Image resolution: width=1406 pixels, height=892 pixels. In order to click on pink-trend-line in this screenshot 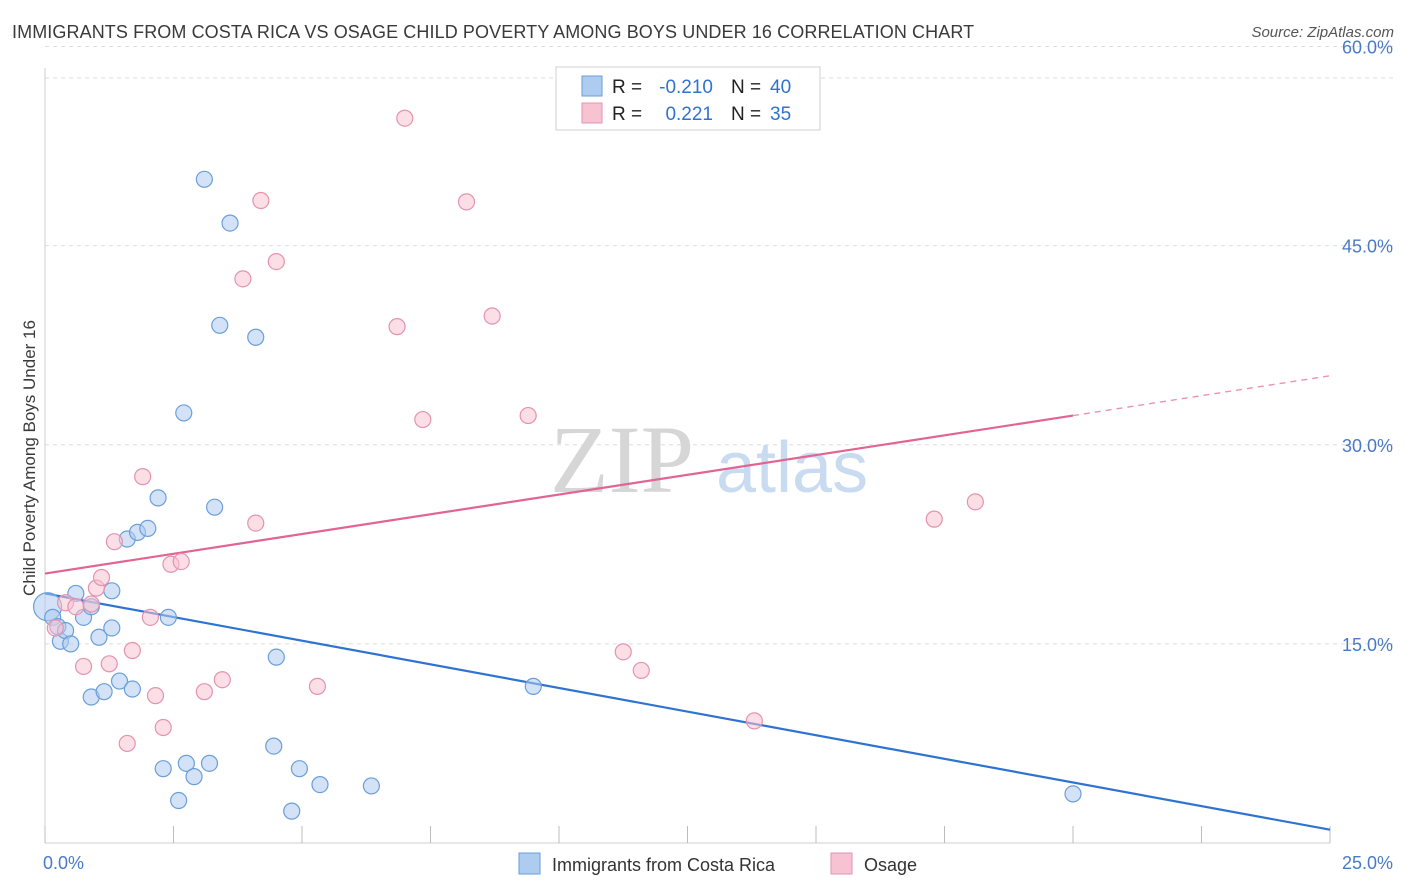, I will do `click(559, 494)`.